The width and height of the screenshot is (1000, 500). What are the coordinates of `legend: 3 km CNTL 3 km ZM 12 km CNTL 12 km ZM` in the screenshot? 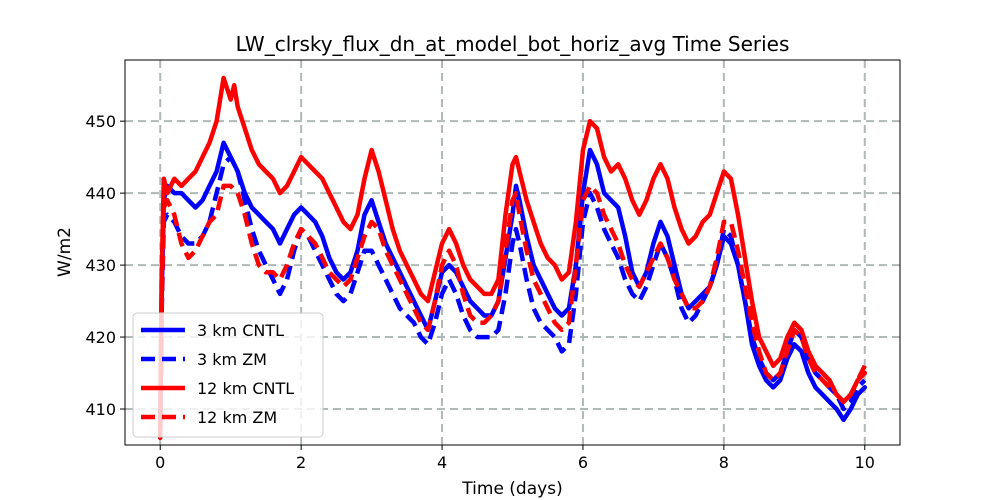 It's located at (228, 375).